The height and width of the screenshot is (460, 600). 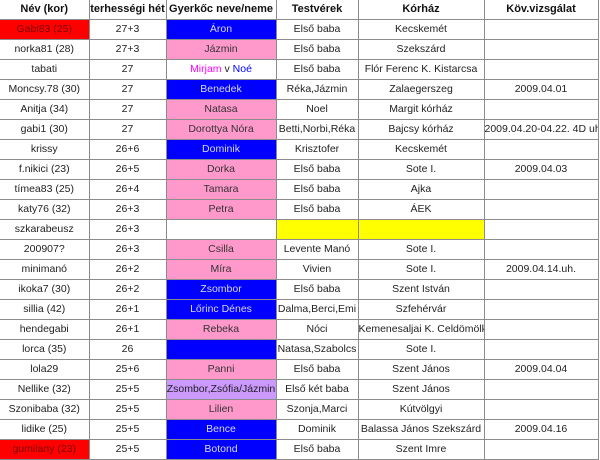 What do you see at coordinates (421, 89) in the screenshot?
I see `cell-hospital: Zalaegerszeg` at bounding box center [421, 89].